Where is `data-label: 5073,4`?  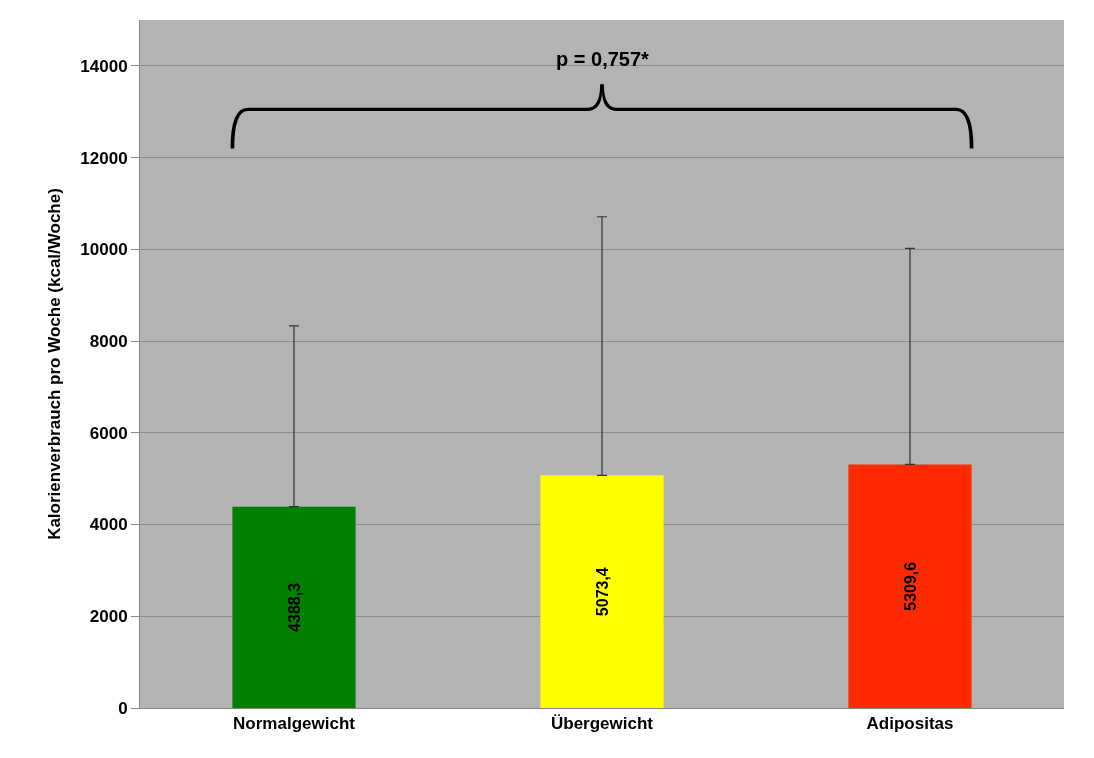 data-label: 5073,4 is located at coordinates (602, 592).